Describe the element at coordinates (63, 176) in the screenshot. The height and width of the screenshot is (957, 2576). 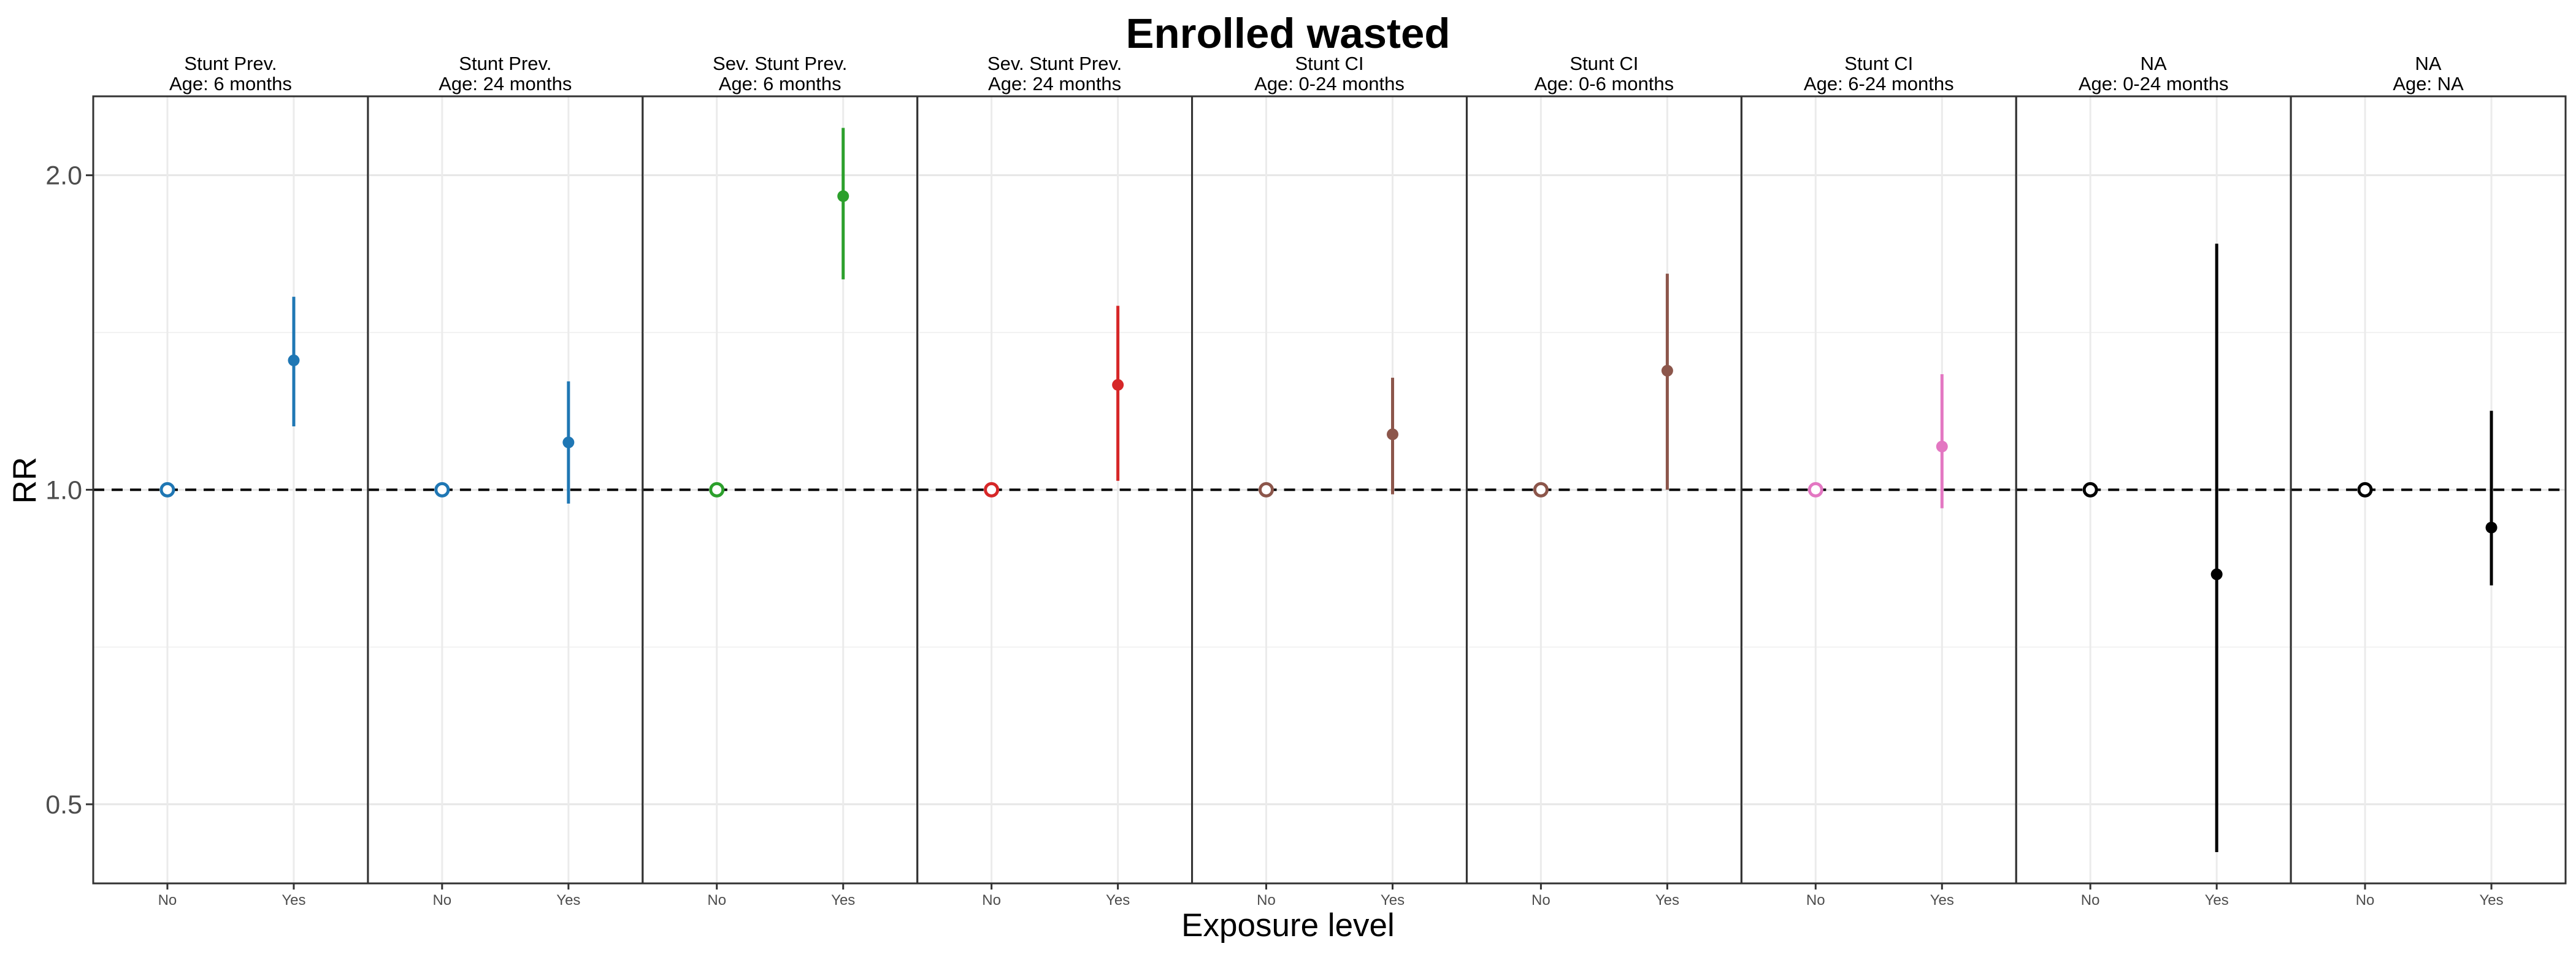
I see `y-tick-label: 2.0` at that location.